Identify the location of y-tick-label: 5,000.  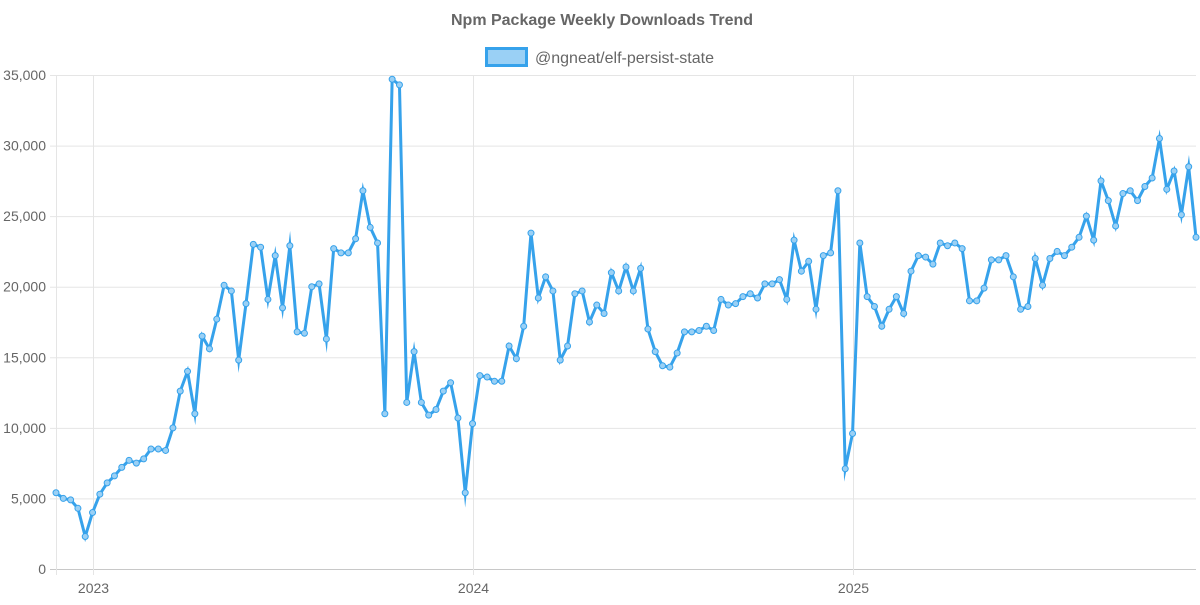
(28, 498).